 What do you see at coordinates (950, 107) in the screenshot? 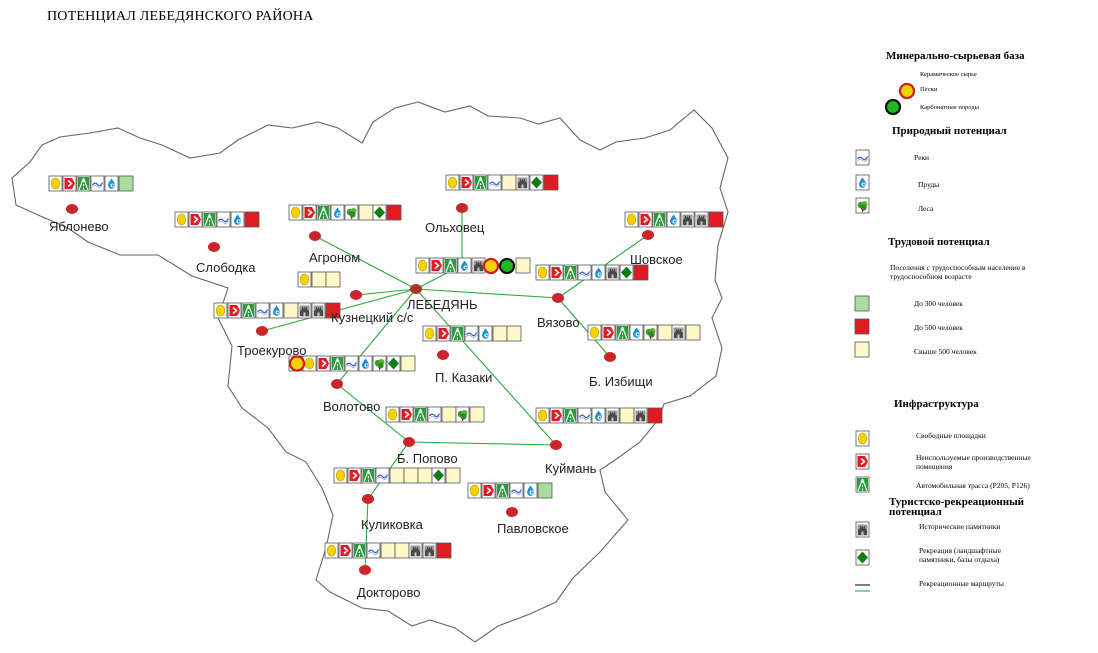
I see `legend-carbonate-label: Карбонатные породы` at bounding box center [950, 107].